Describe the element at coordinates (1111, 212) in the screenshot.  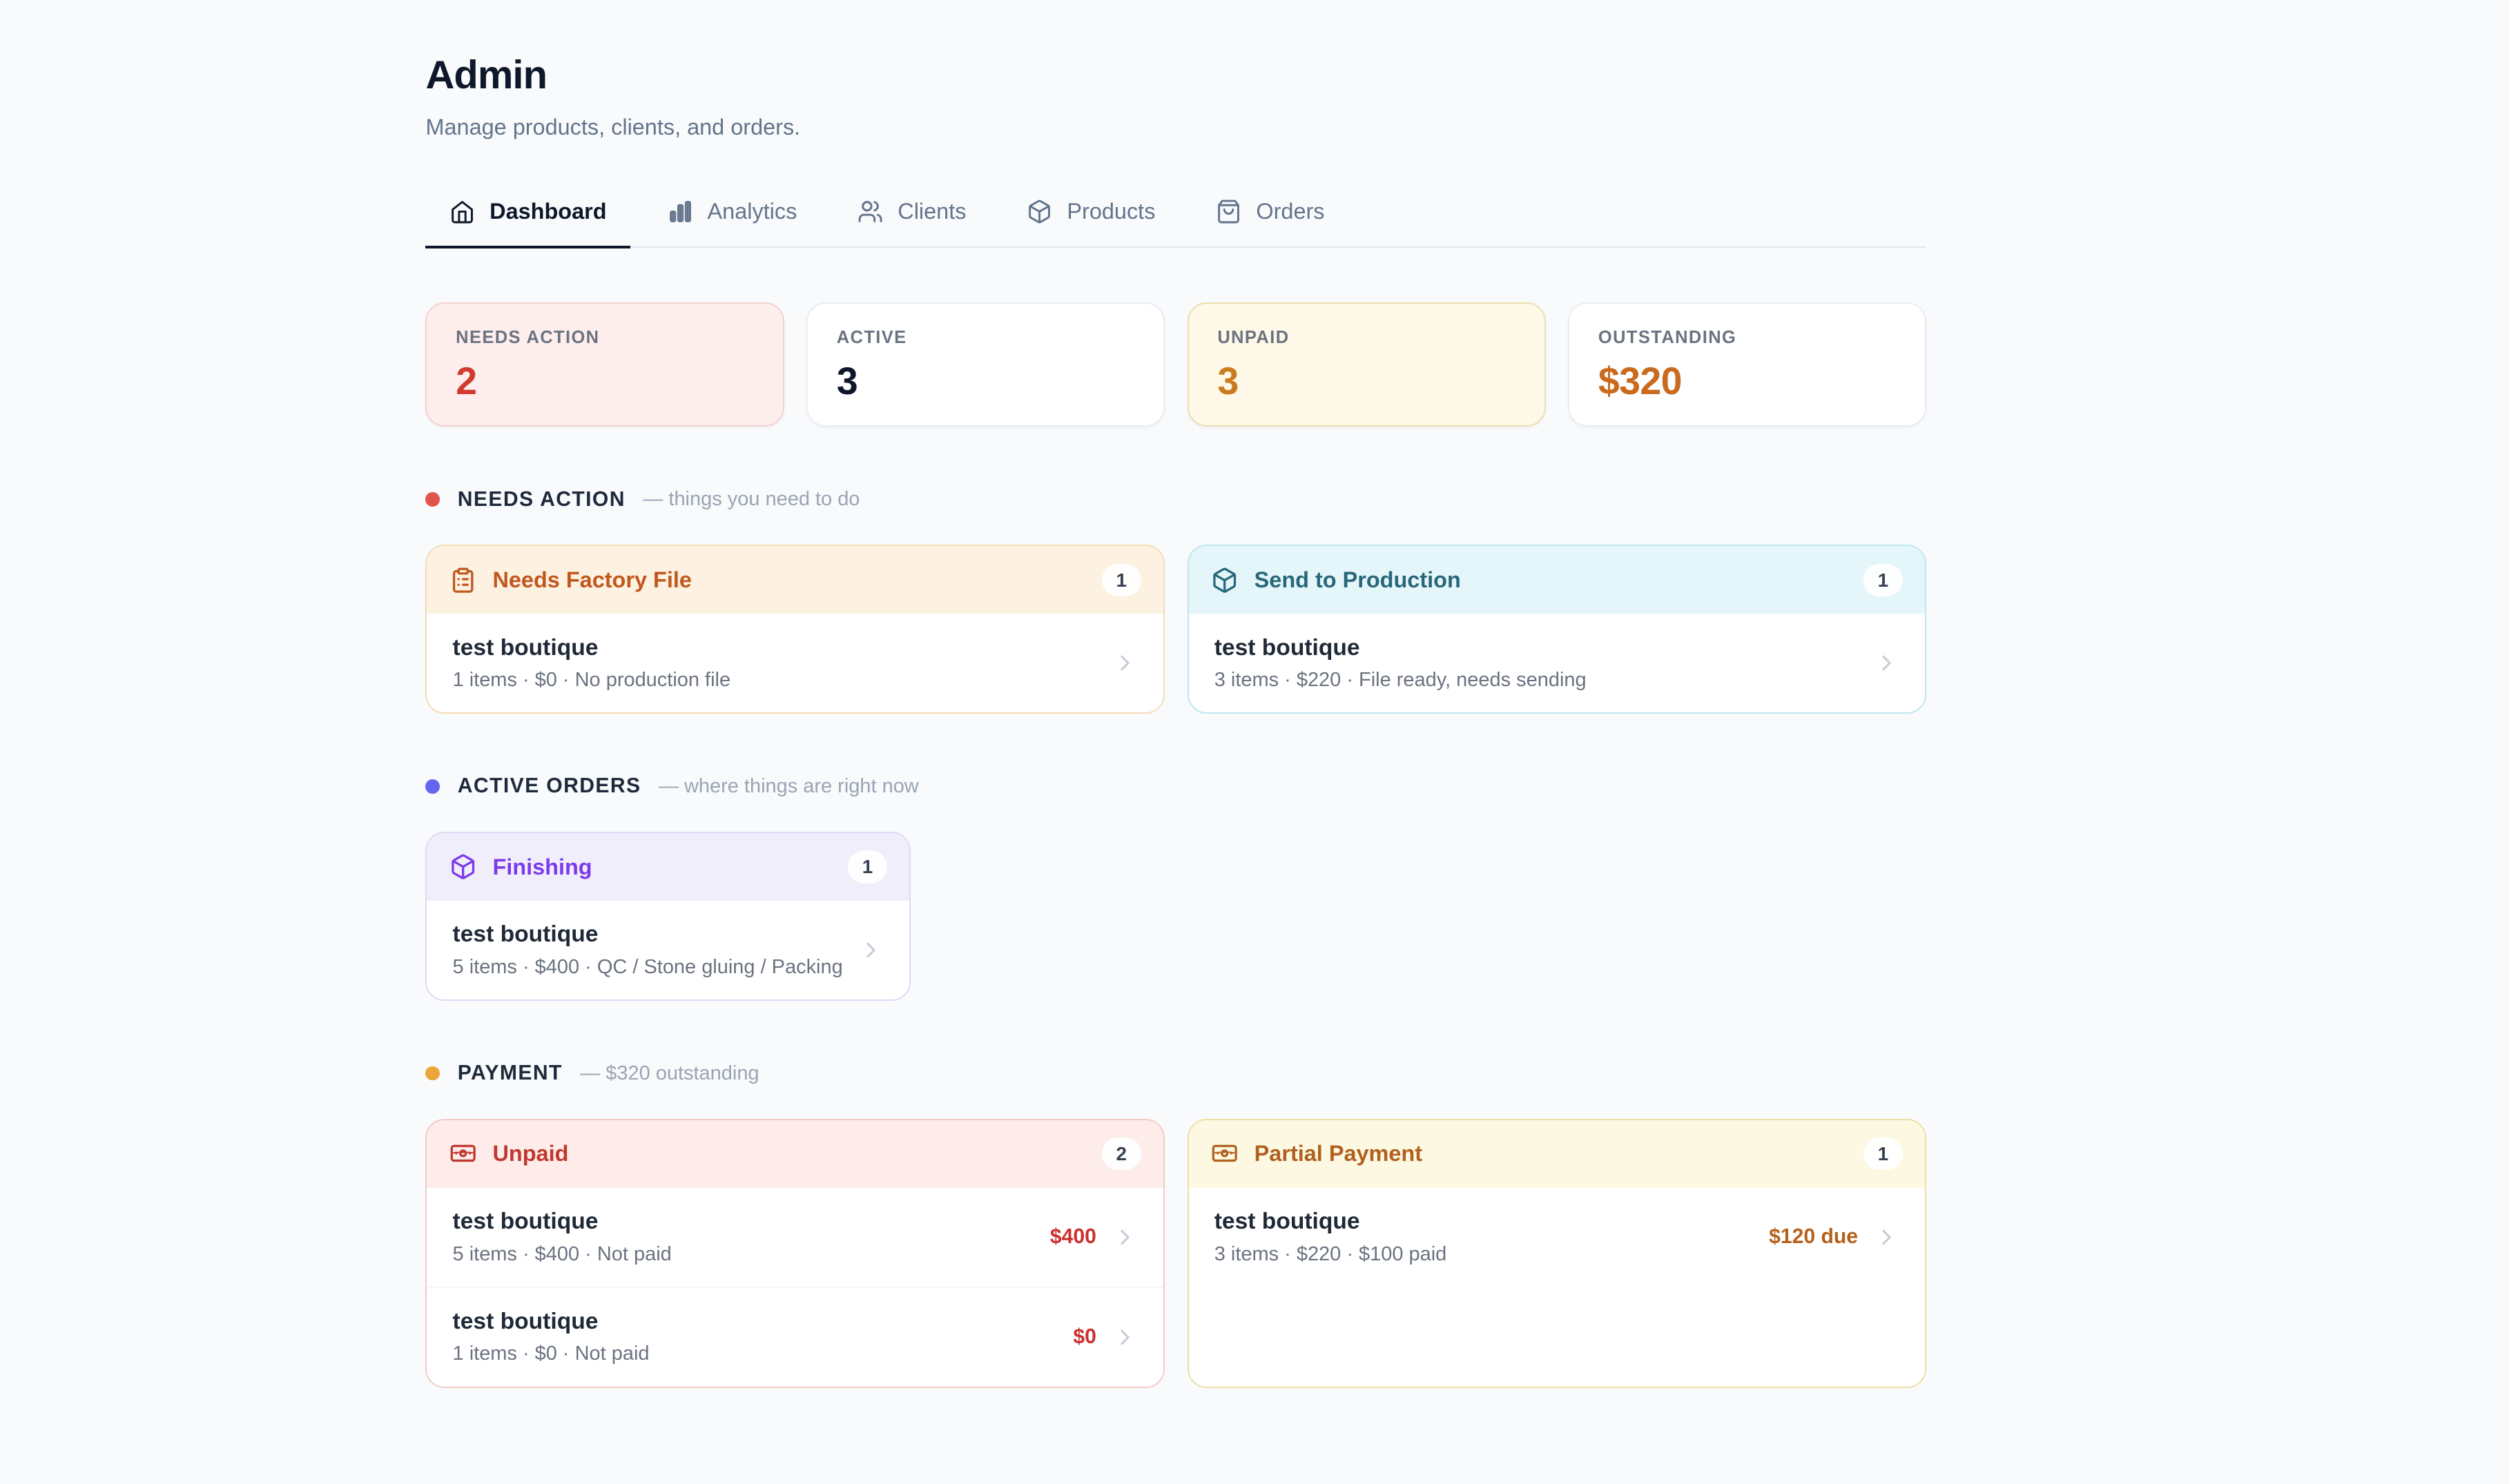
I see `tab-label: Products` at that location.